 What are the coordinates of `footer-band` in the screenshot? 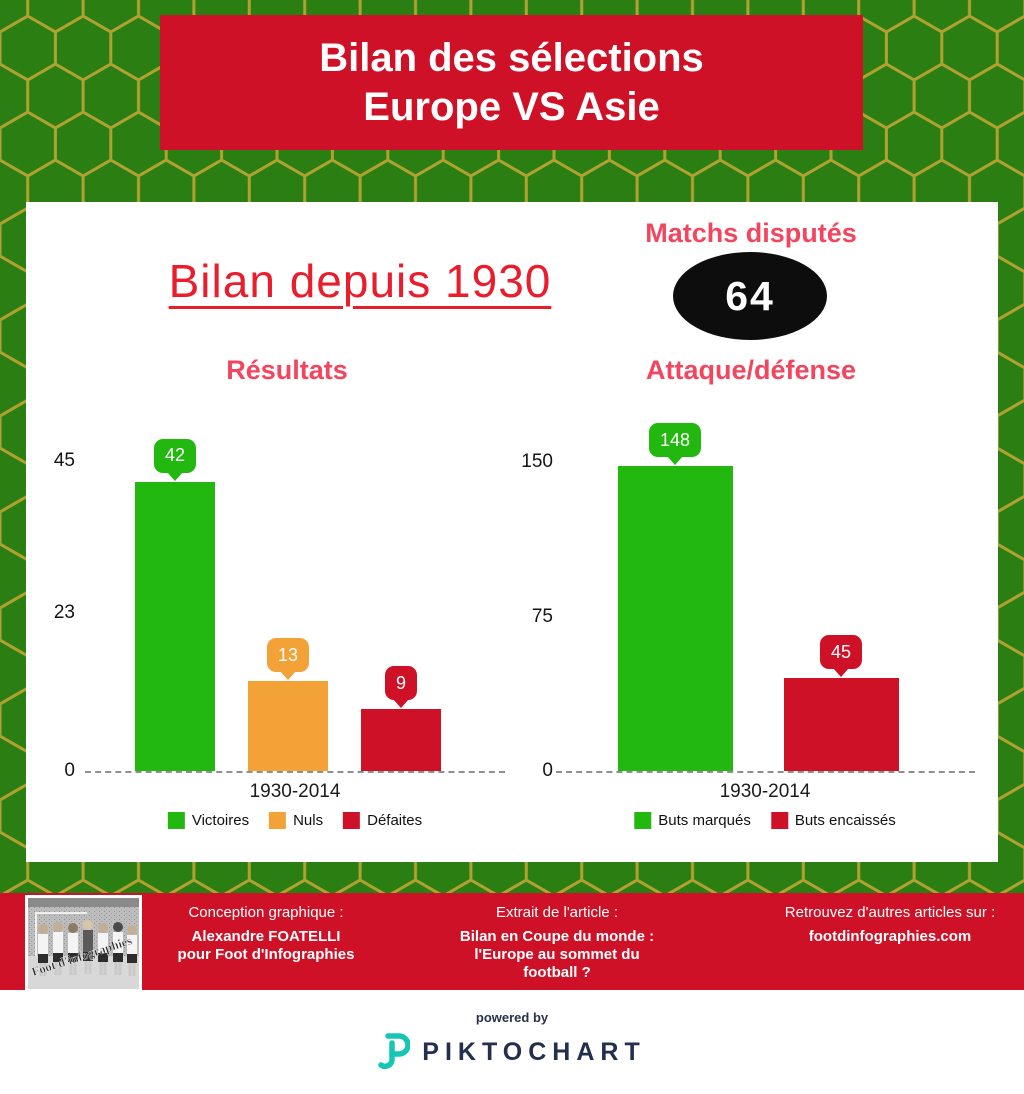 It's located at (512, 941).